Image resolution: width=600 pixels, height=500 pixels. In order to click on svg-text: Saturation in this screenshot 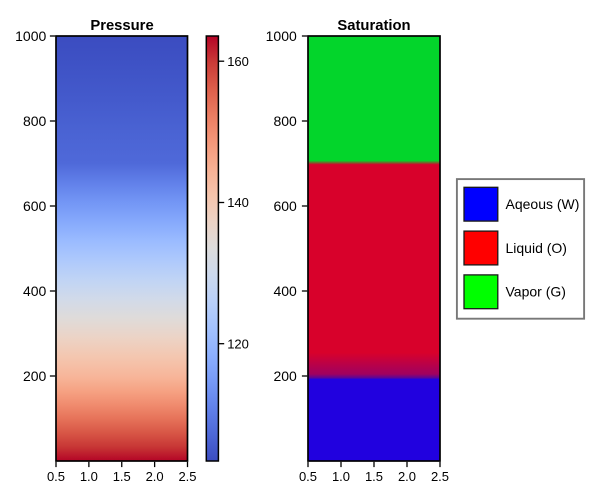, I will do `click(373, 26)`.